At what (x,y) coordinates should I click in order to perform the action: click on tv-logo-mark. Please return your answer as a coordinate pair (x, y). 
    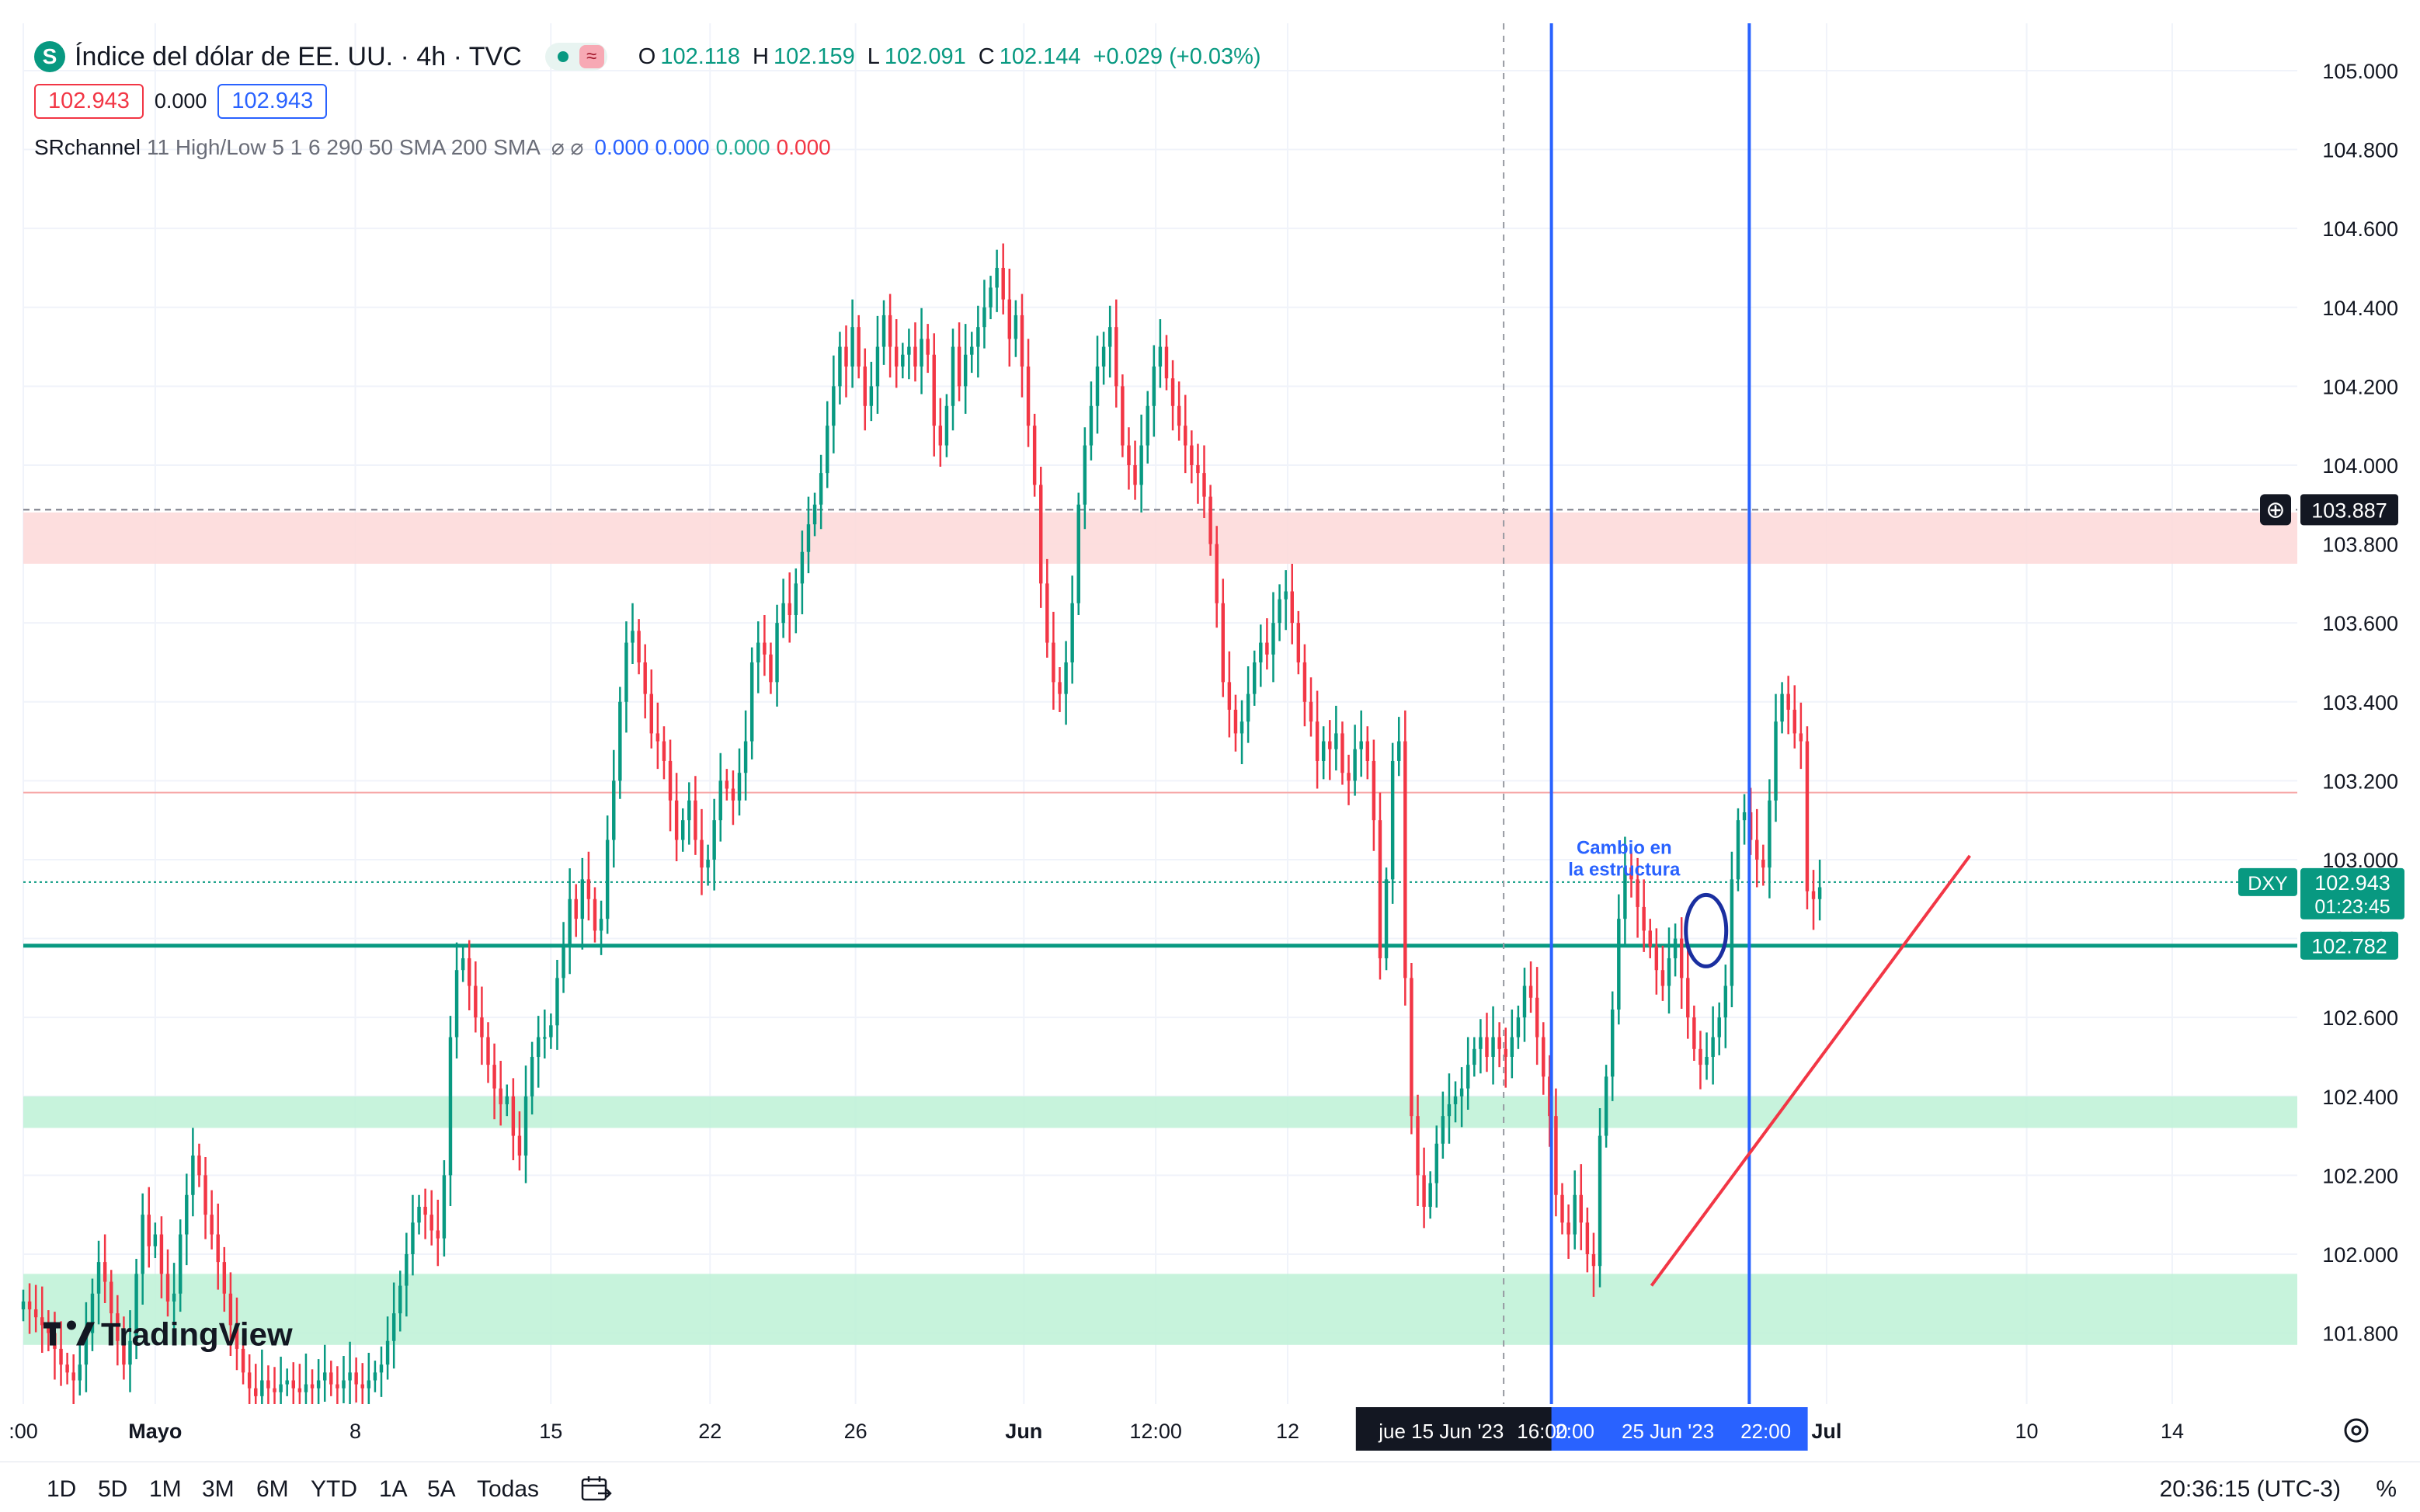
    Looking at the image, I should click on (53, 1334).